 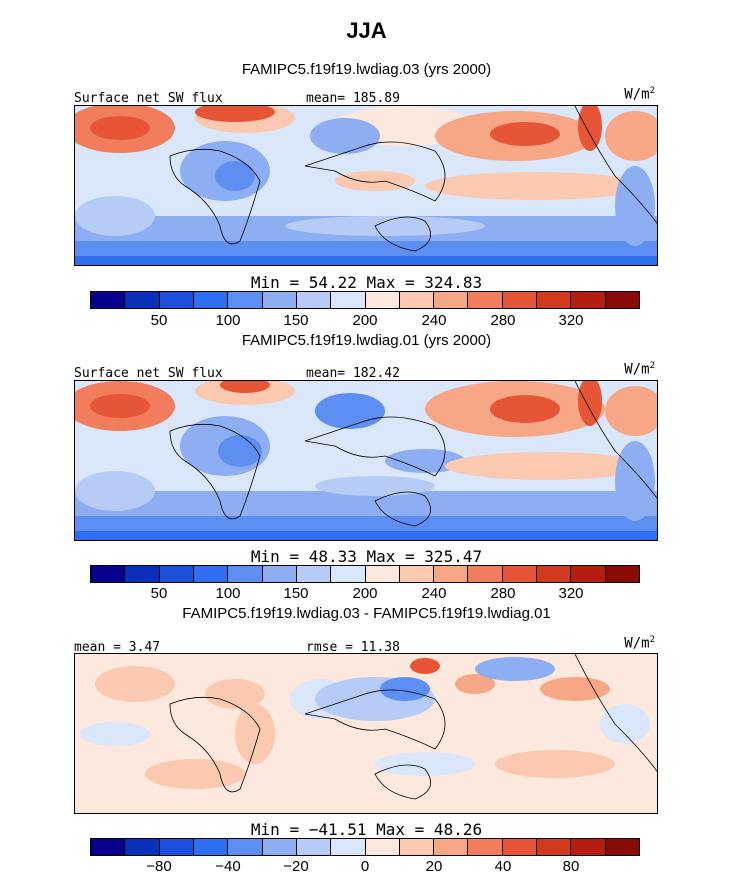 What do you see at coordinates (366, 556) in the screenshot?
I see `panel2-minmax: Min = 48.33 Max = 325.47` at bounding box center [366, 556].